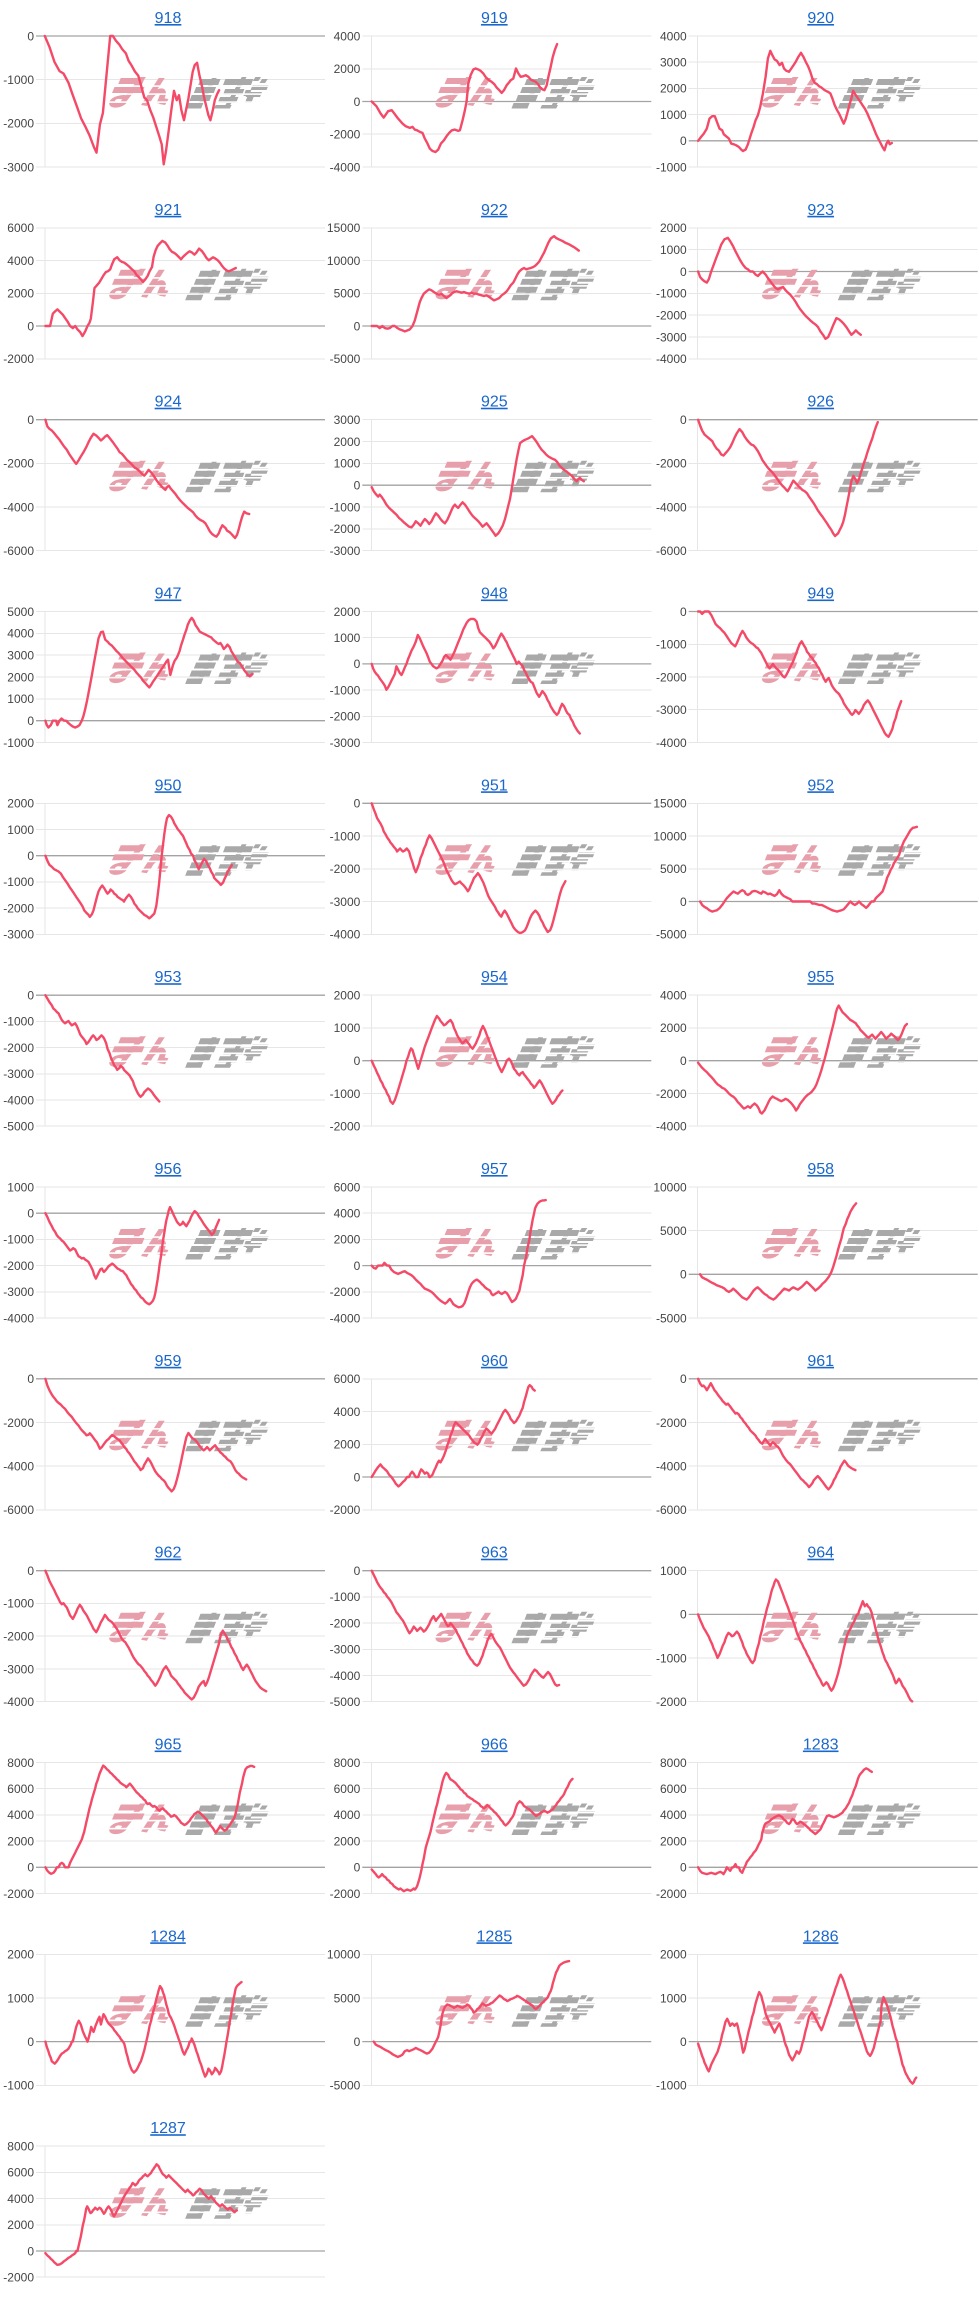 This screenshot has width=979, height=2302. What do you see at coordinates (168, 210) in the screenshot?
I see `svg-text: 921` at bounding box center [168, 210].